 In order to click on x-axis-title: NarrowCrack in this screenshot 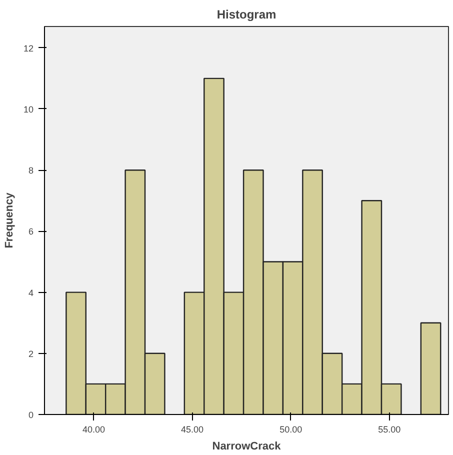, I will do `click(247, 446)`.